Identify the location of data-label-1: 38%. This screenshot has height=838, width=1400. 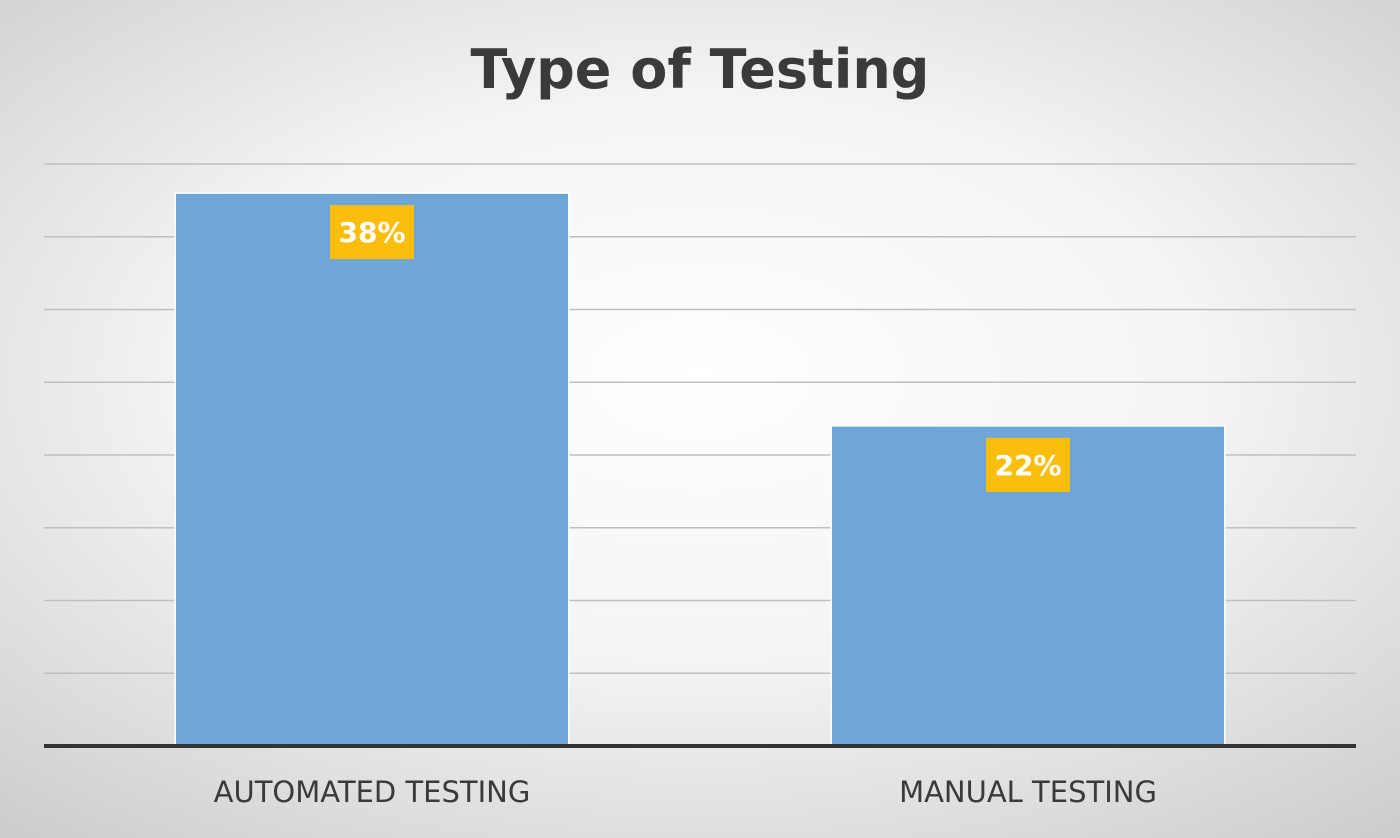
(371, 232).